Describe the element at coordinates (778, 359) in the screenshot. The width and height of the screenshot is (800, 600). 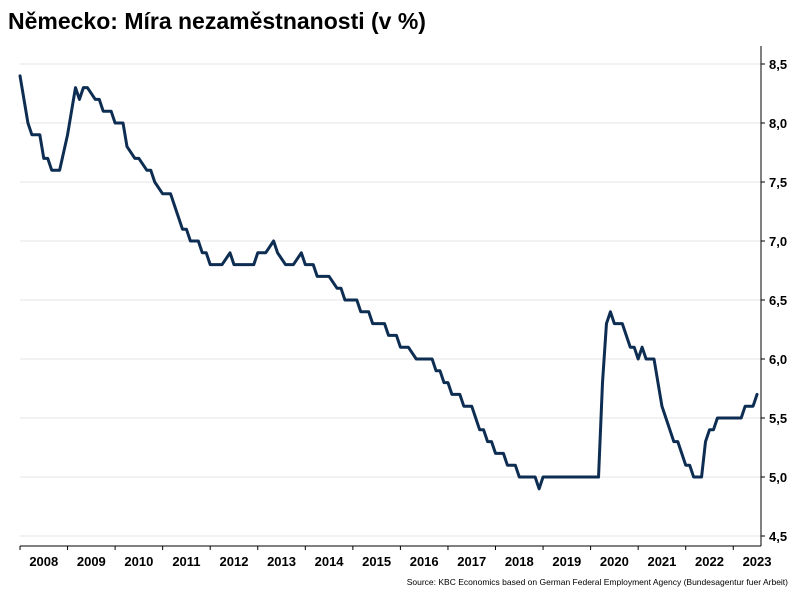
I see `y-tick-label: 6,0` at that location.